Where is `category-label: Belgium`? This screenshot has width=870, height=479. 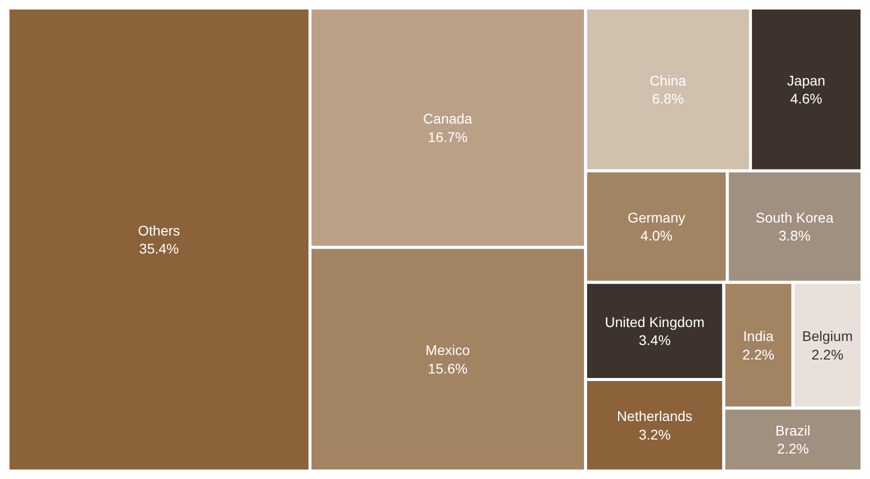 category-label: Belgium is located at coordinates (827, 336).